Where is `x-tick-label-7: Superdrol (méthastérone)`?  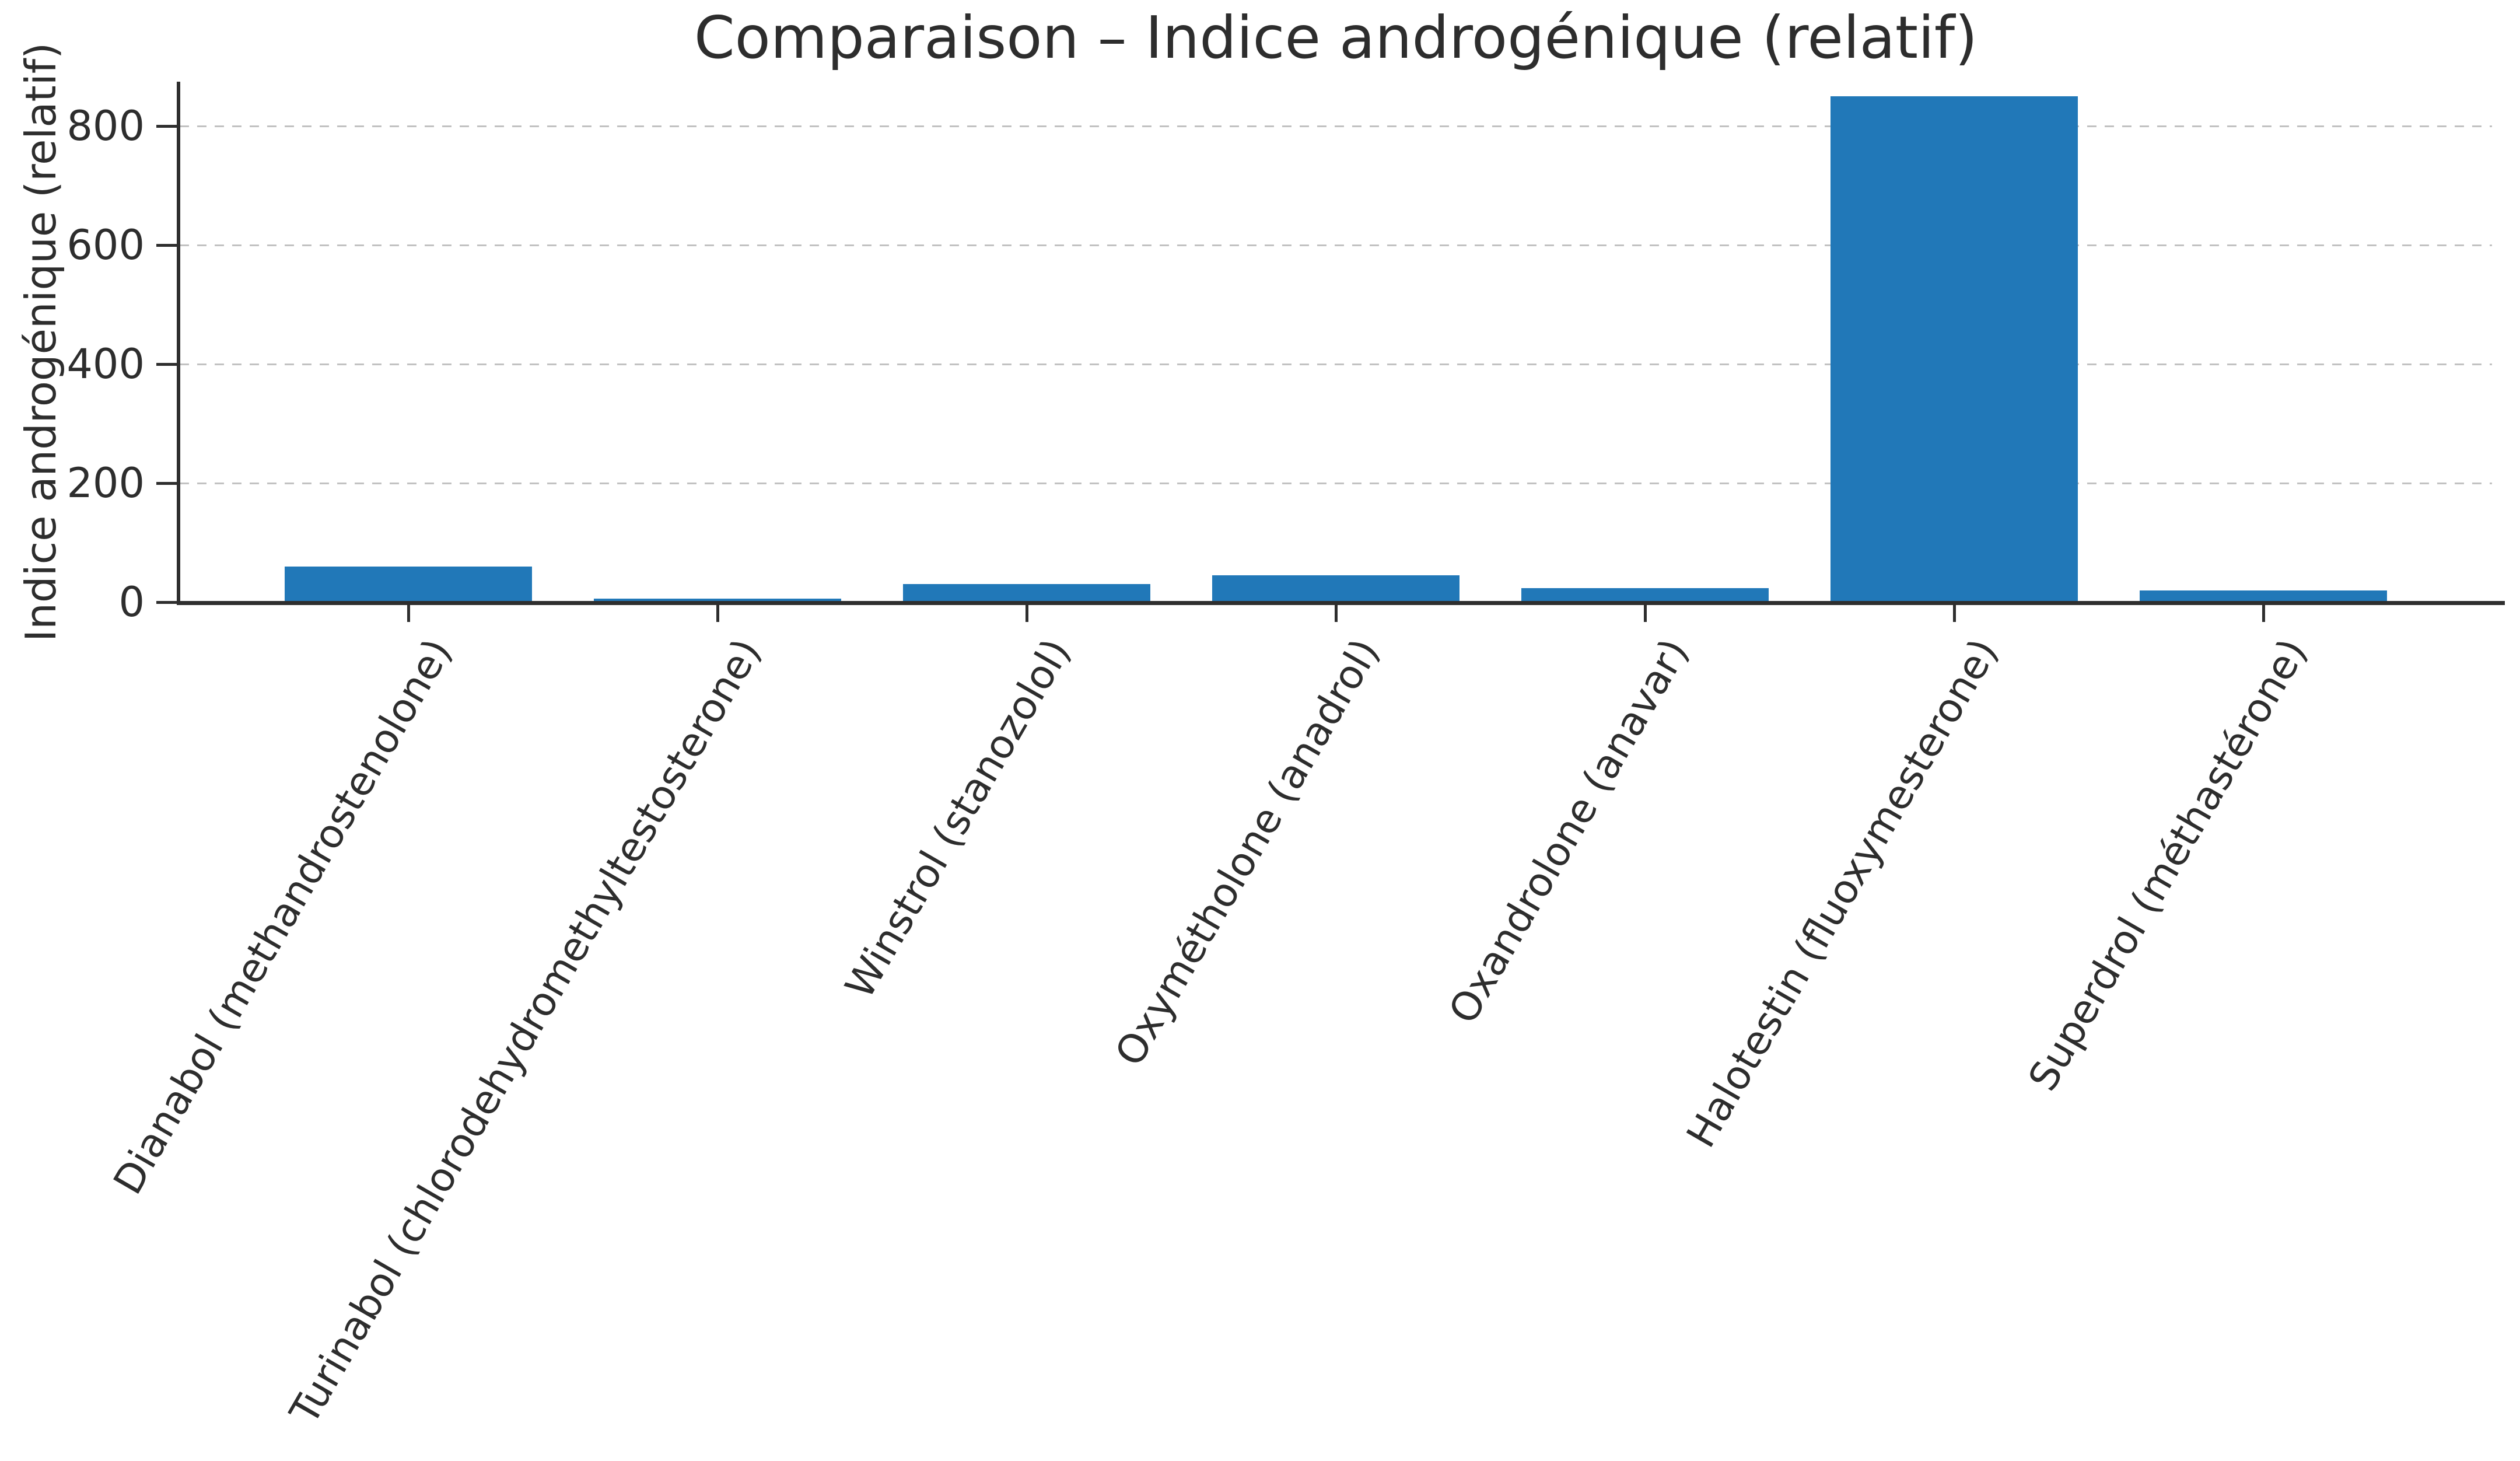 x-tick-label-7: Superdrol (méthastérone) is located at coordinates (2168, 865).